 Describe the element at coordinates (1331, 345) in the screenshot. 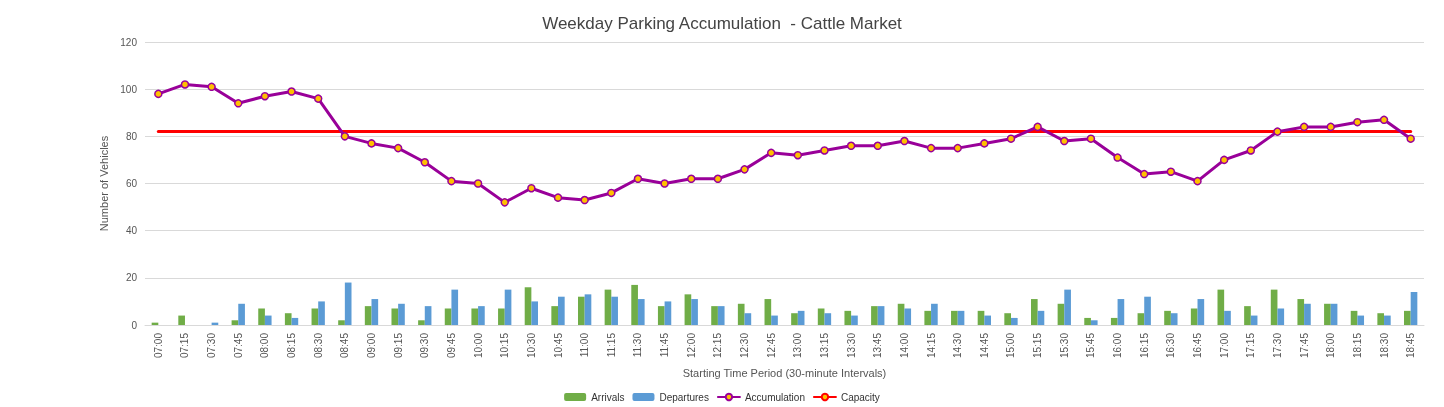

I see `x-tick-label: 18:00` at that location.